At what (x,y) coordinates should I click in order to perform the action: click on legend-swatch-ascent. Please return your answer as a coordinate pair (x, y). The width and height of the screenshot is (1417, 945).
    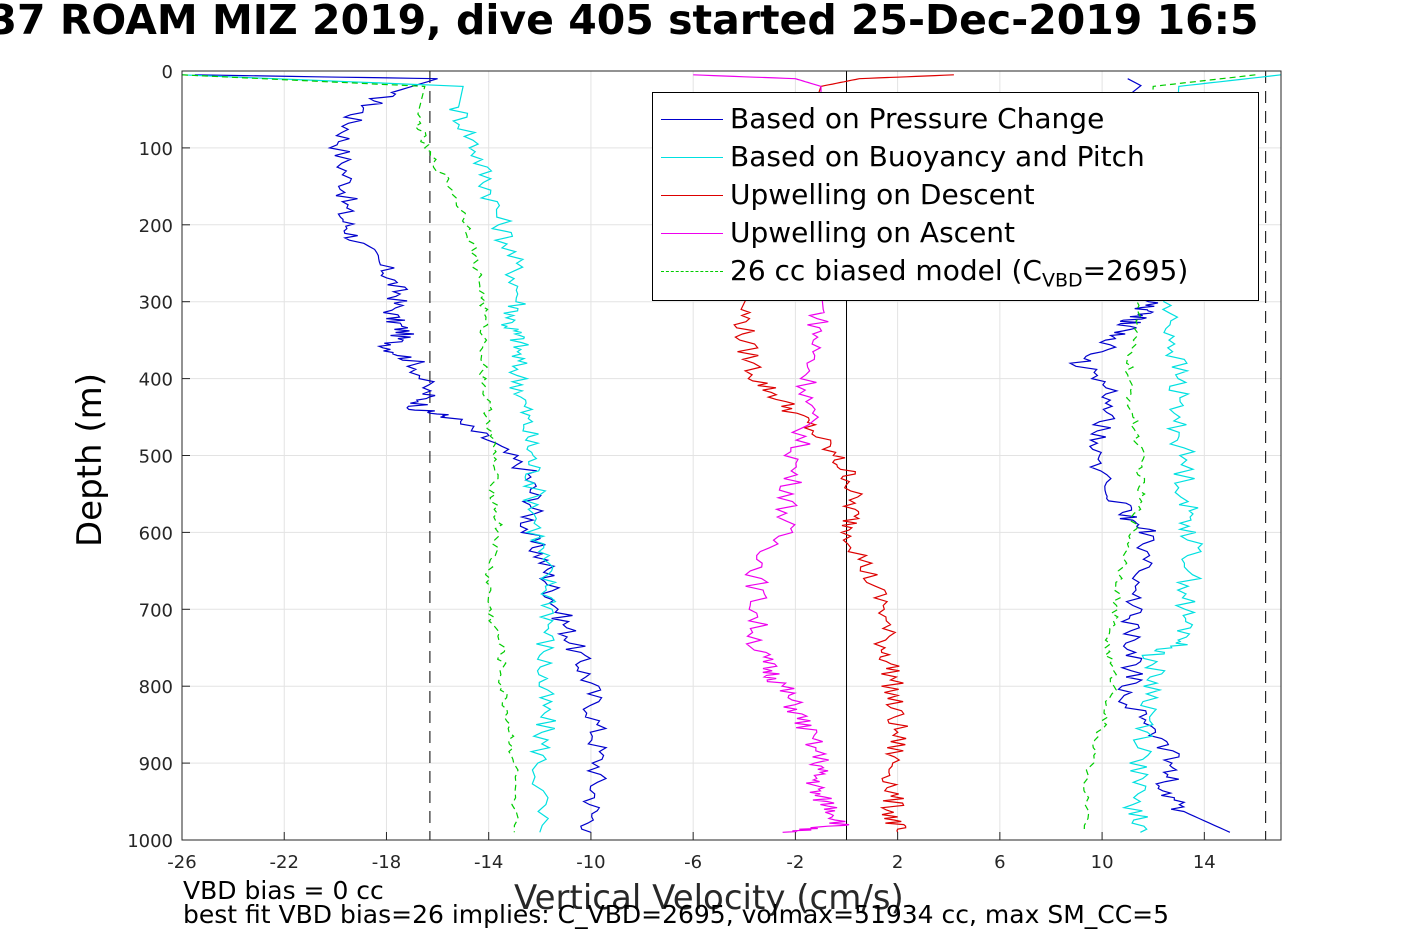
    Looking at the image, I should click on (692, 233).